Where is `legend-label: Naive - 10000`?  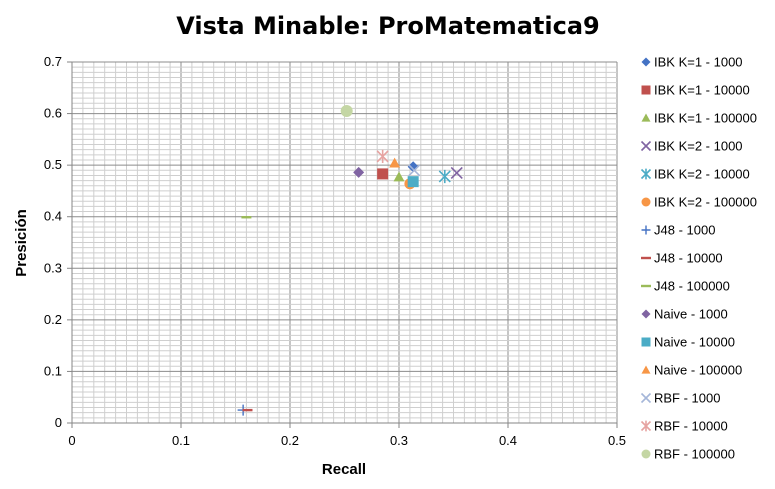
legend-label: Naive - 10000 is located at coordinates (694, 342).